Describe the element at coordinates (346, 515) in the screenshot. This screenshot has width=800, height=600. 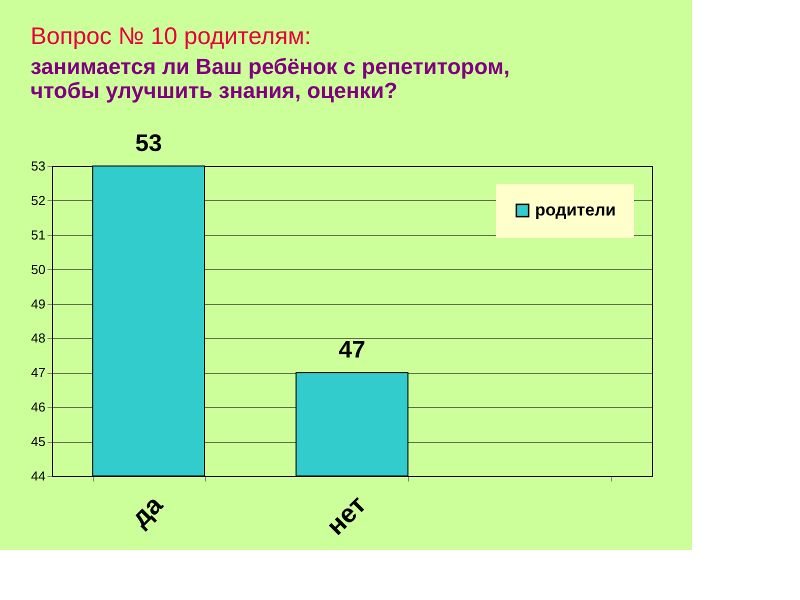
I see `x-tick-label: нет` at that location.